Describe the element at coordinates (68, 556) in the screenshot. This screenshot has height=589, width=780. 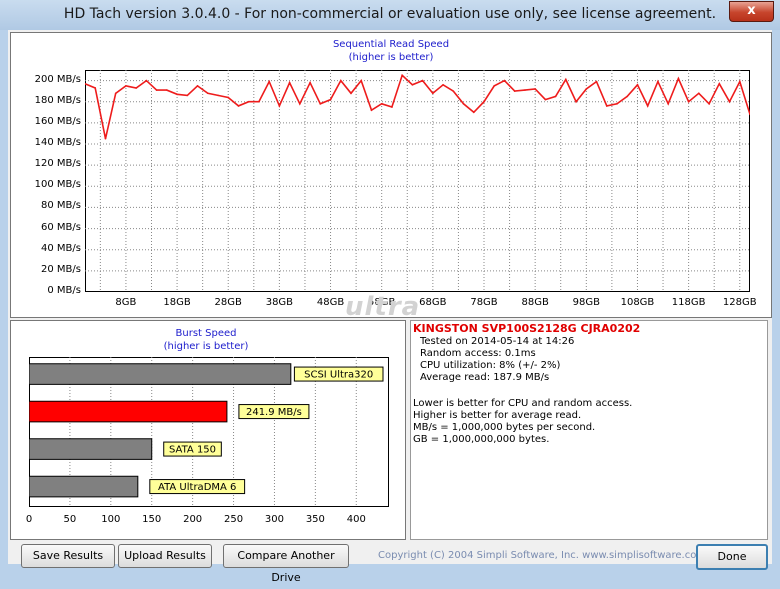
I see `save-results-button: Save Results` at that location.